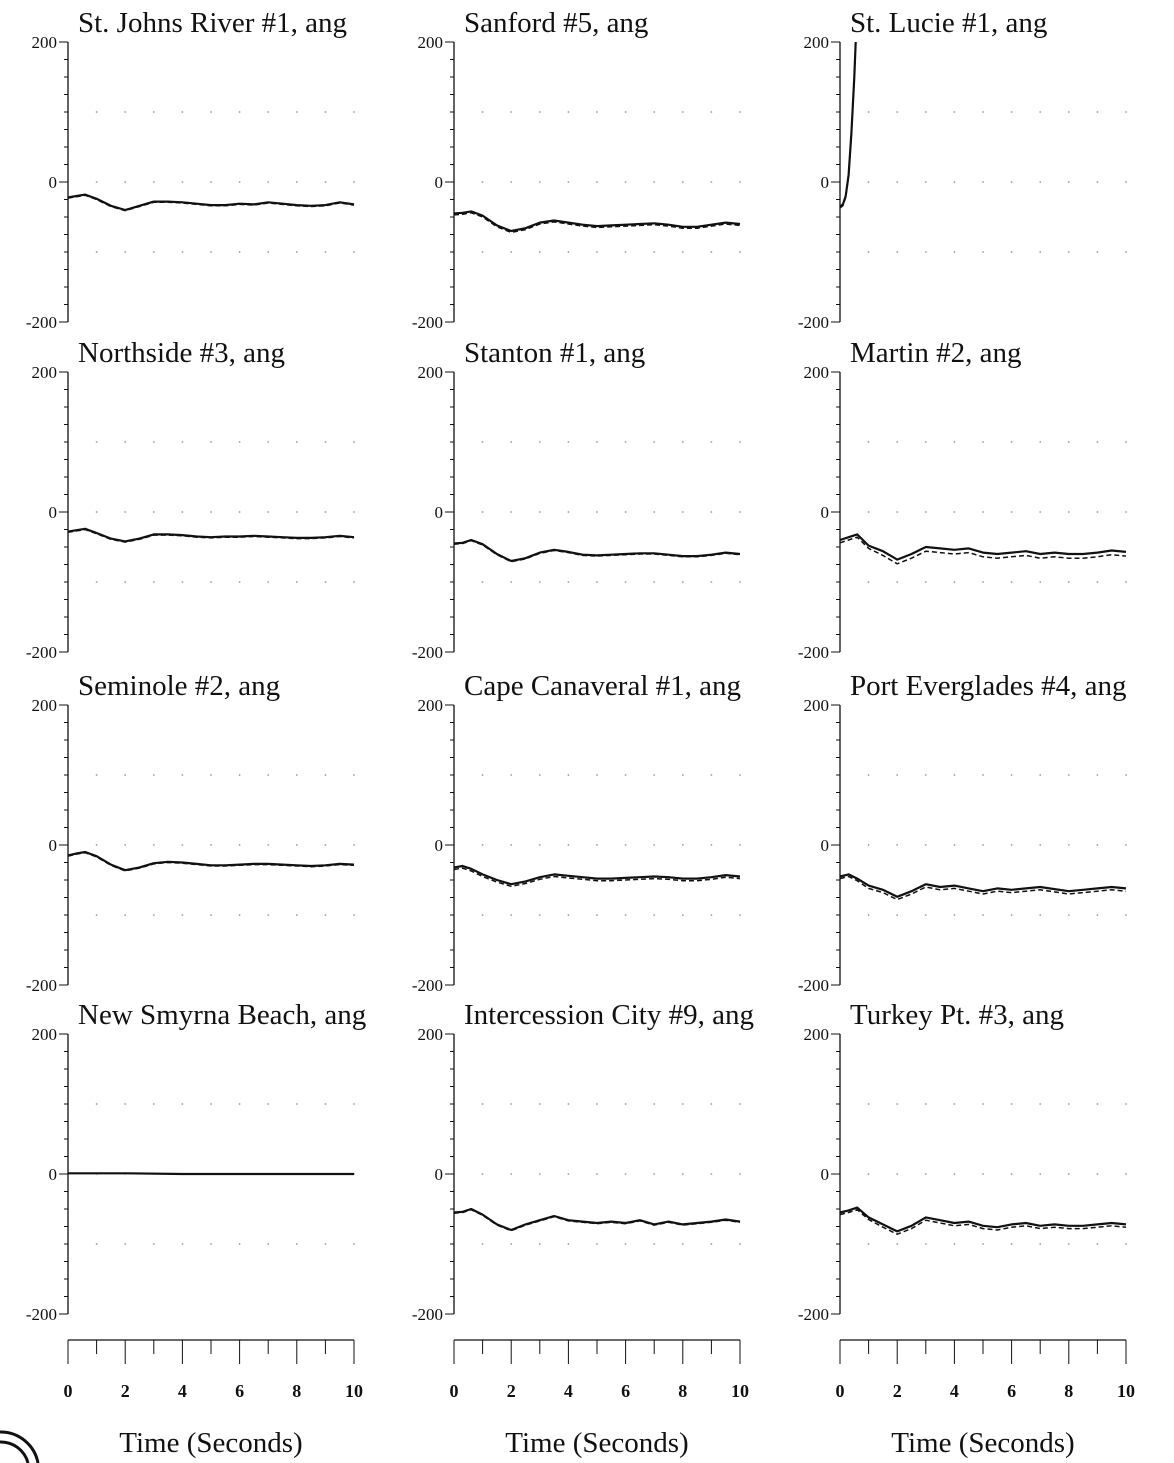 The width and height of the screenshot is (1174, 1463). I want to click on x-tick-label: 2, so click(511, 1391).